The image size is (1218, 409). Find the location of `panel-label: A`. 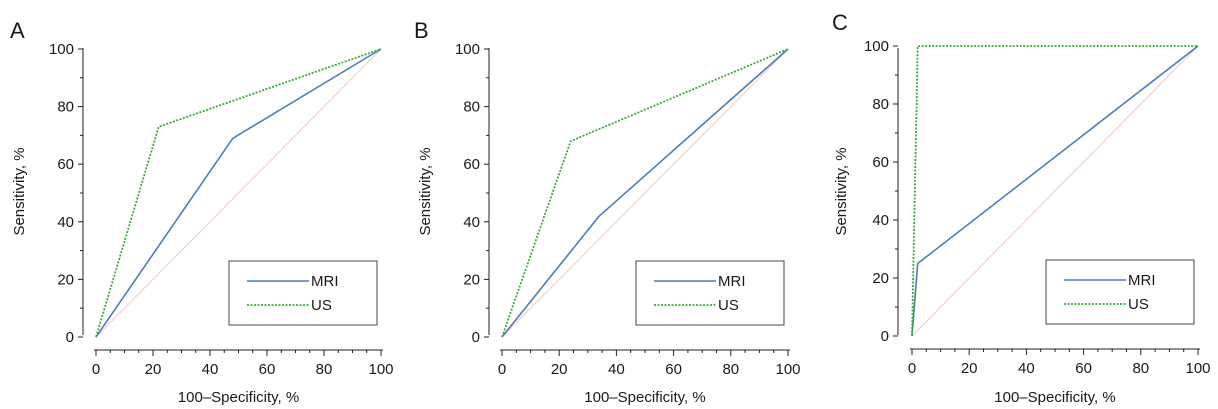

panel-label: A is located at coordinates (17, 30).